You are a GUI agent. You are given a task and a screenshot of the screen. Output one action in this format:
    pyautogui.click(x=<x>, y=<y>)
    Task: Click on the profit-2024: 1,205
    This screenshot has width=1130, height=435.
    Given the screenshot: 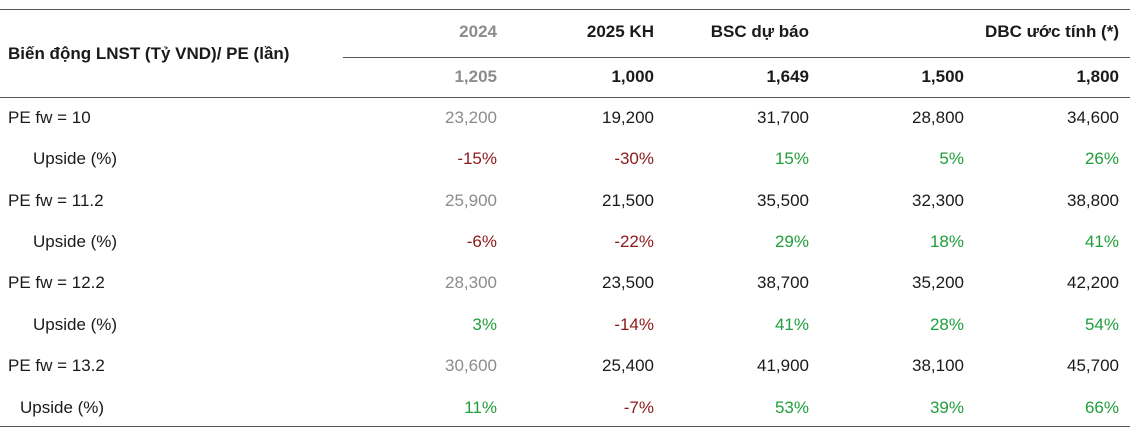 What is the action you would take?
    pyautogui.click(x=475, y=76)
    